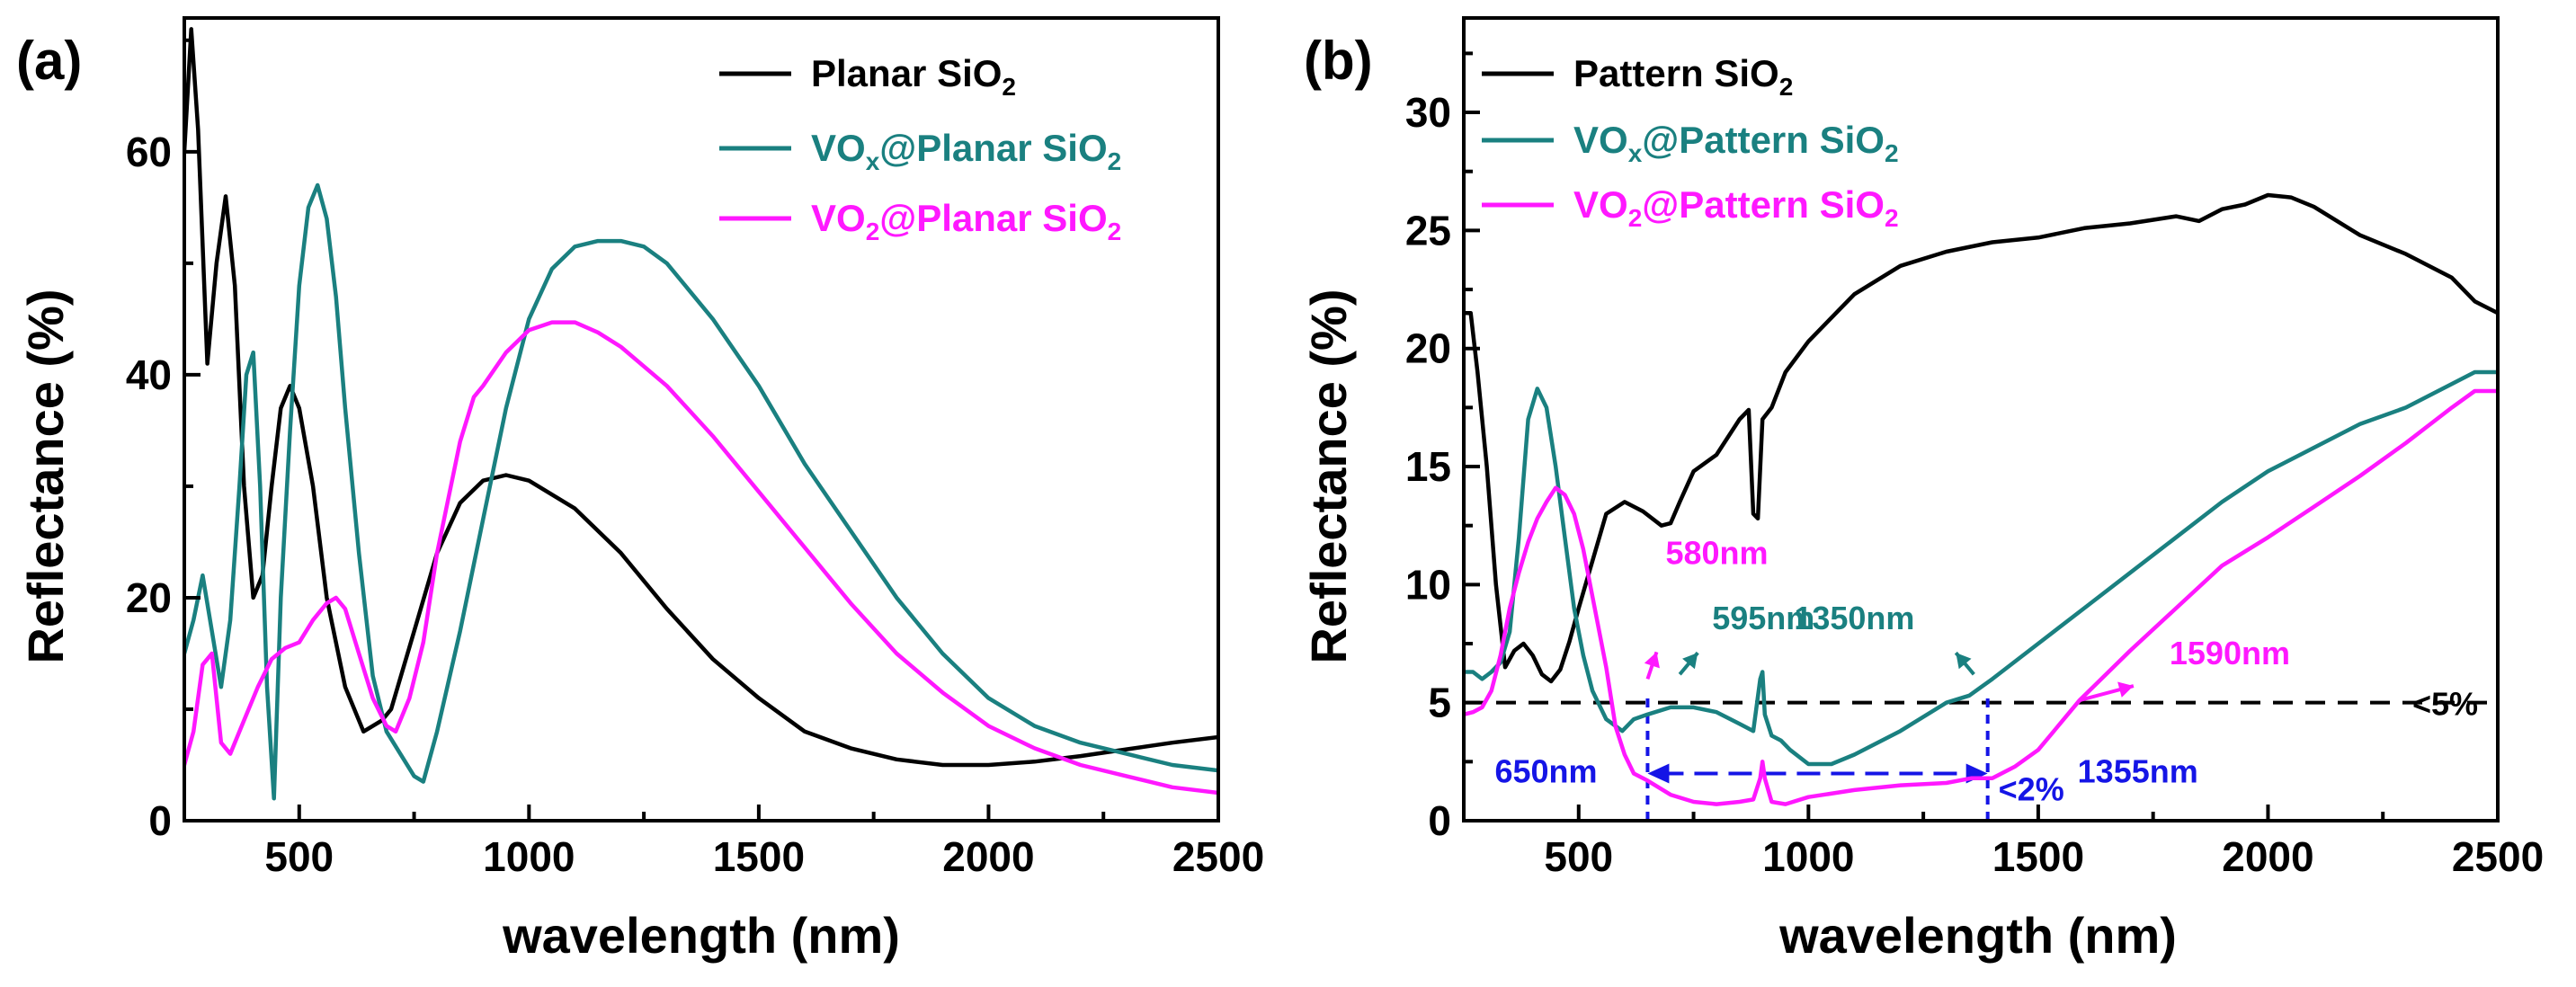  What do you see at coordinates (1329, 476) in the screenshot?
I see `panel-b-ylabel: Reflectance (%)` at bounding box center [1329, 476].